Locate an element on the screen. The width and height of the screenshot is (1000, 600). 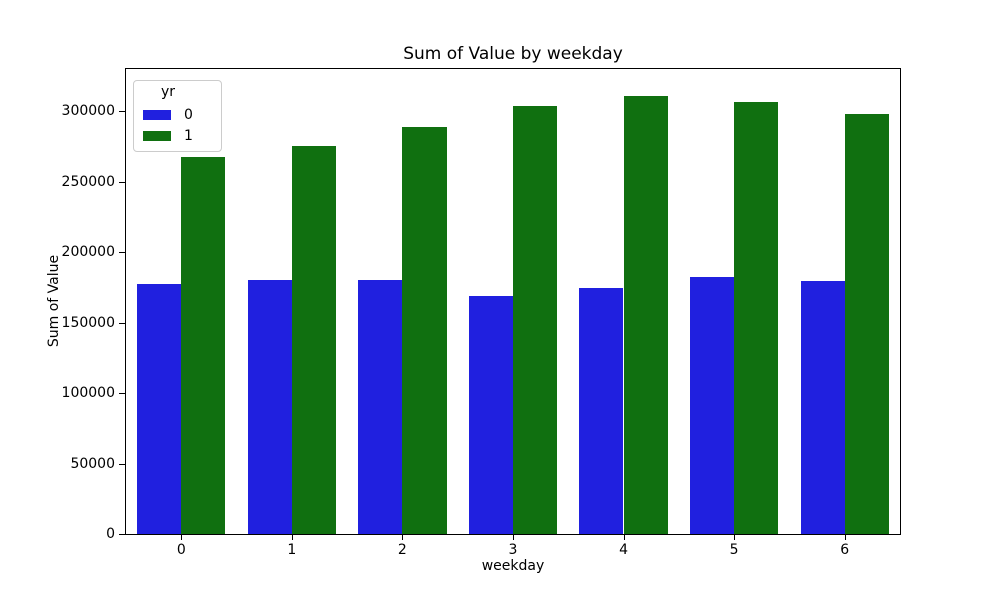
x-tick-label: 1 is located at coordinates (292, 550).